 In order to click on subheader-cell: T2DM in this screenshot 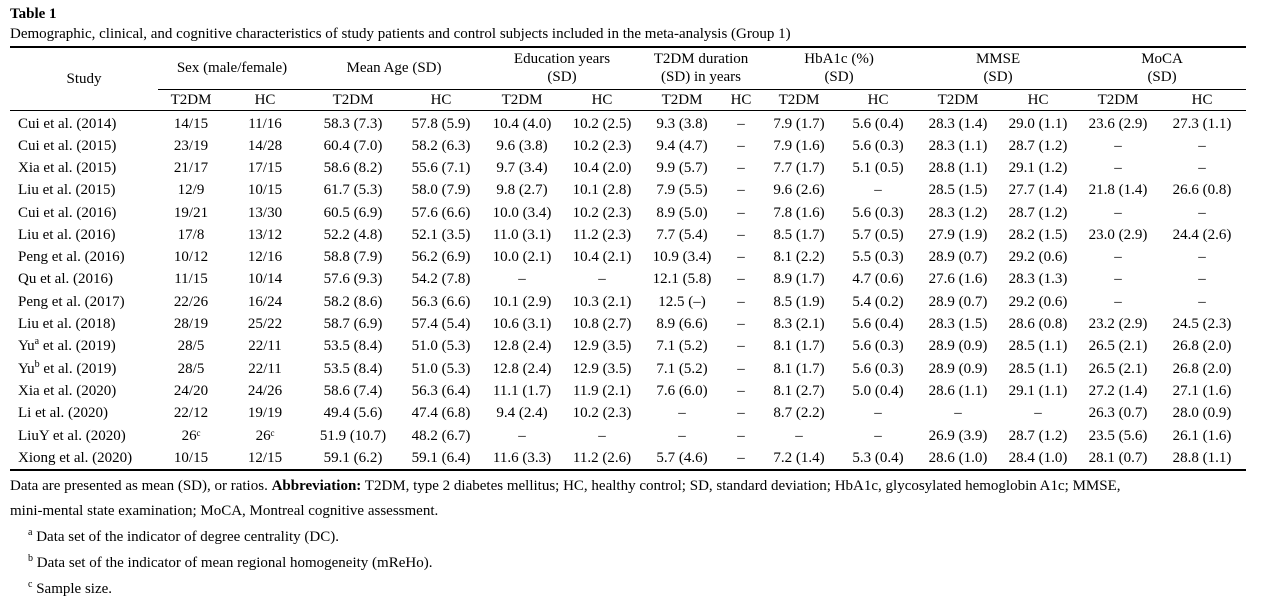, I will do `click(191, 99)`.